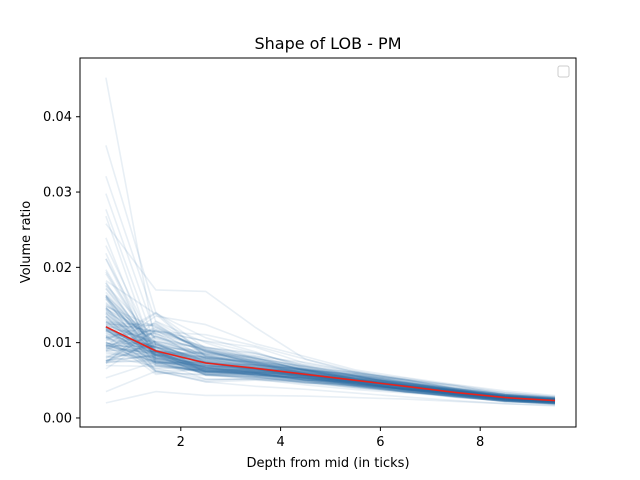  I want to click on x-tick-label: 6, so click(380, 442).